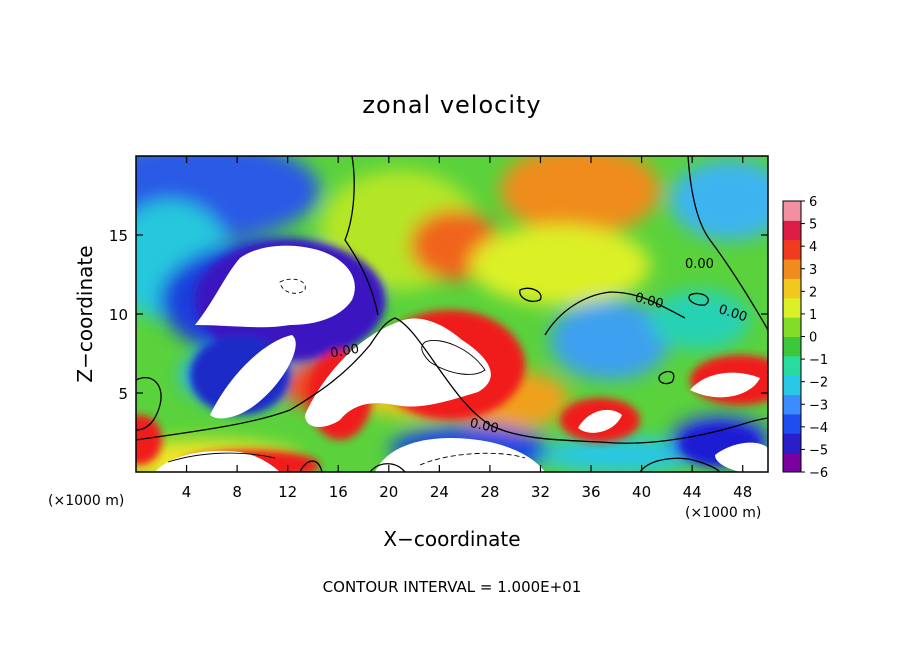 This screenshot has height=654, width=904. I want to click on x-tick-label: 4, so click(187, 492).